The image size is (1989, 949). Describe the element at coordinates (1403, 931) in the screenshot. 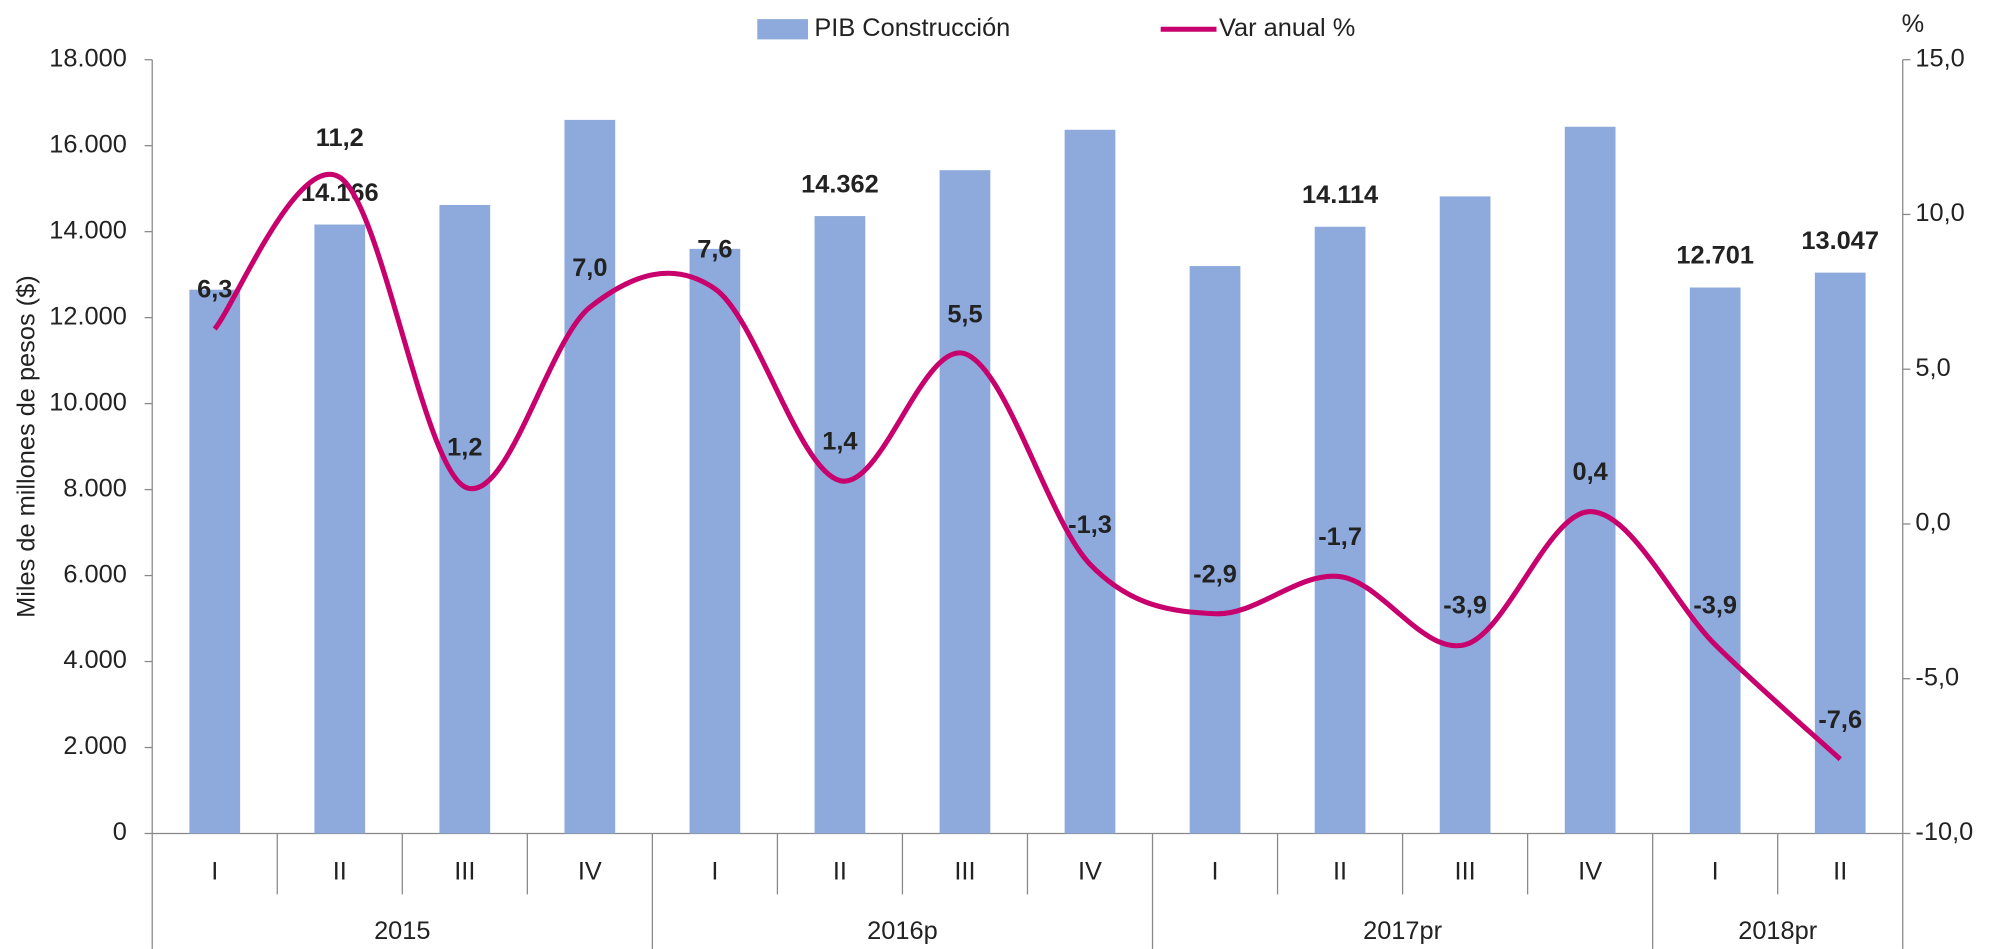

I see `group-label: 2017pr` at that location.